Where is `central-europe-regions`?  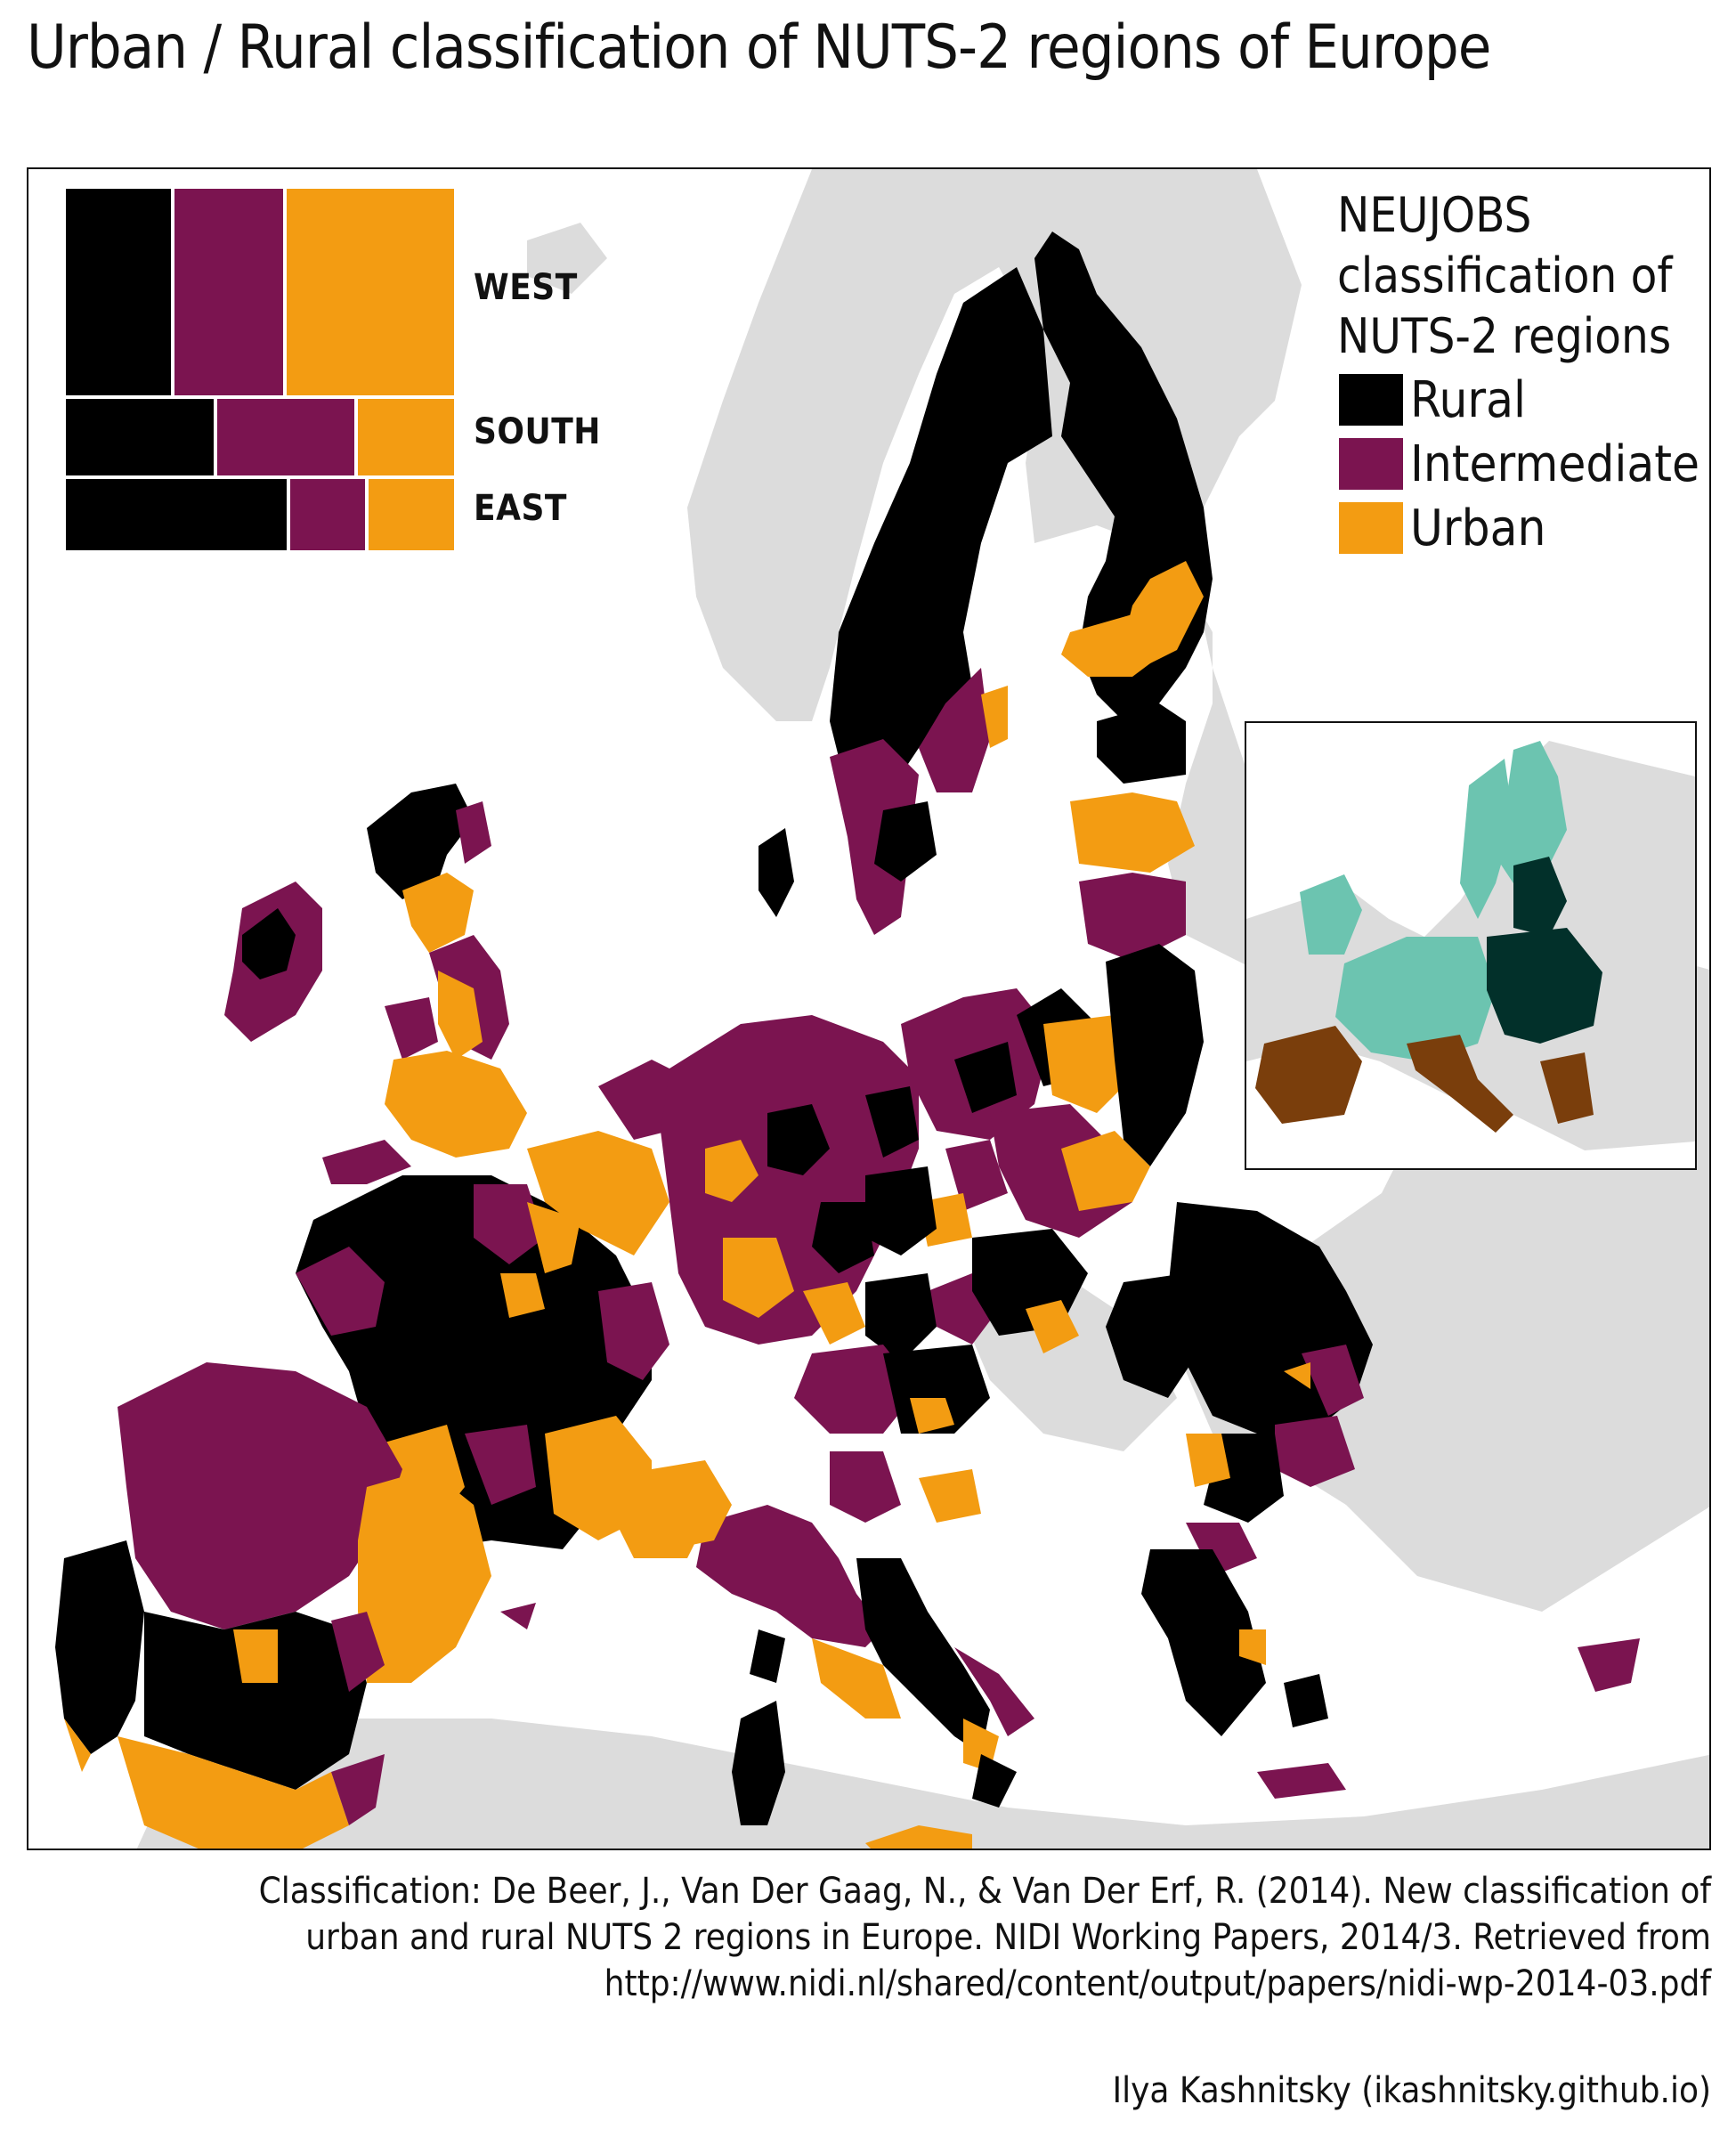
central-europe-regions is located at coordinates (865, 1189).